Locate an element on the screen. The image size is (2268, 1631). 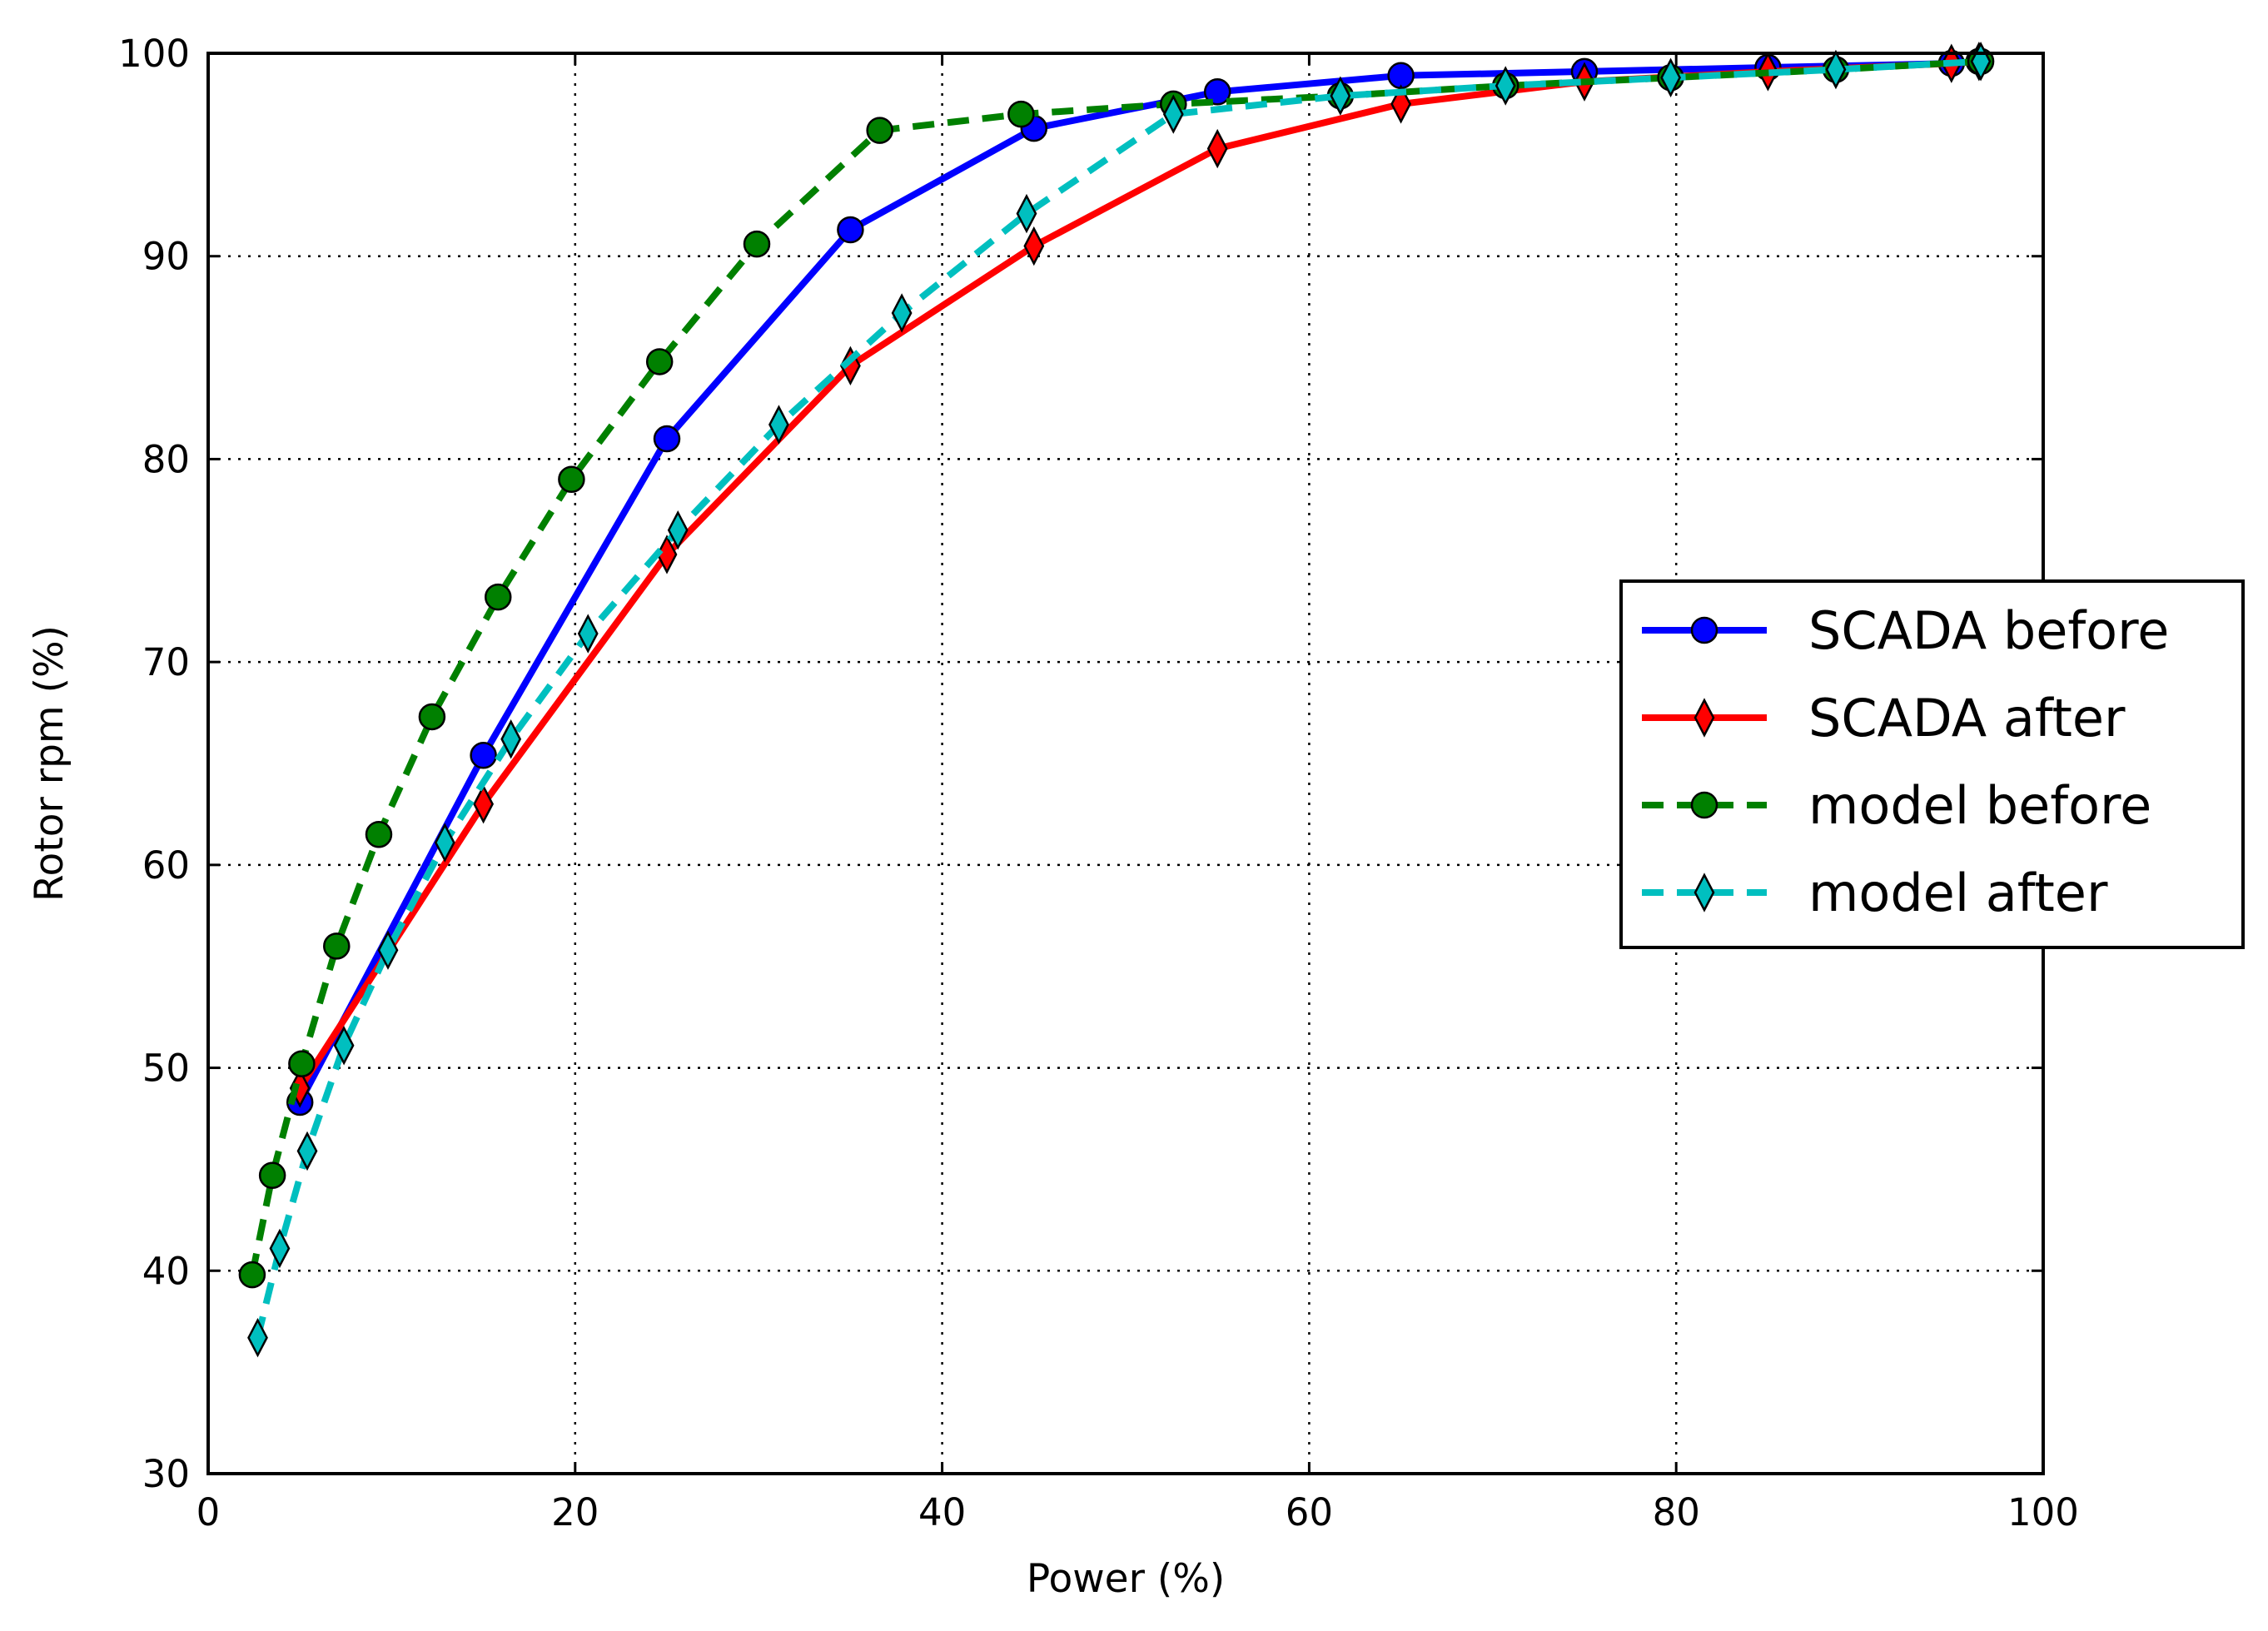
x-tick-label: 100 is located at coordinates (2043, 1512).